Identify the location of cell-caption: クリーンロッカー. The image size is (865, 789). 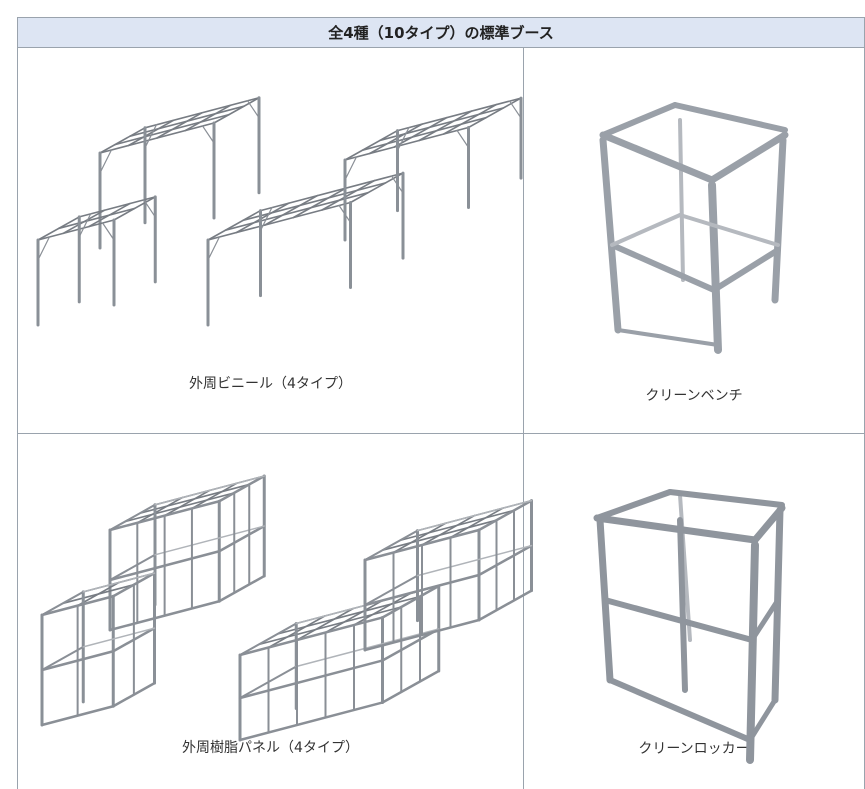
(694, 749).